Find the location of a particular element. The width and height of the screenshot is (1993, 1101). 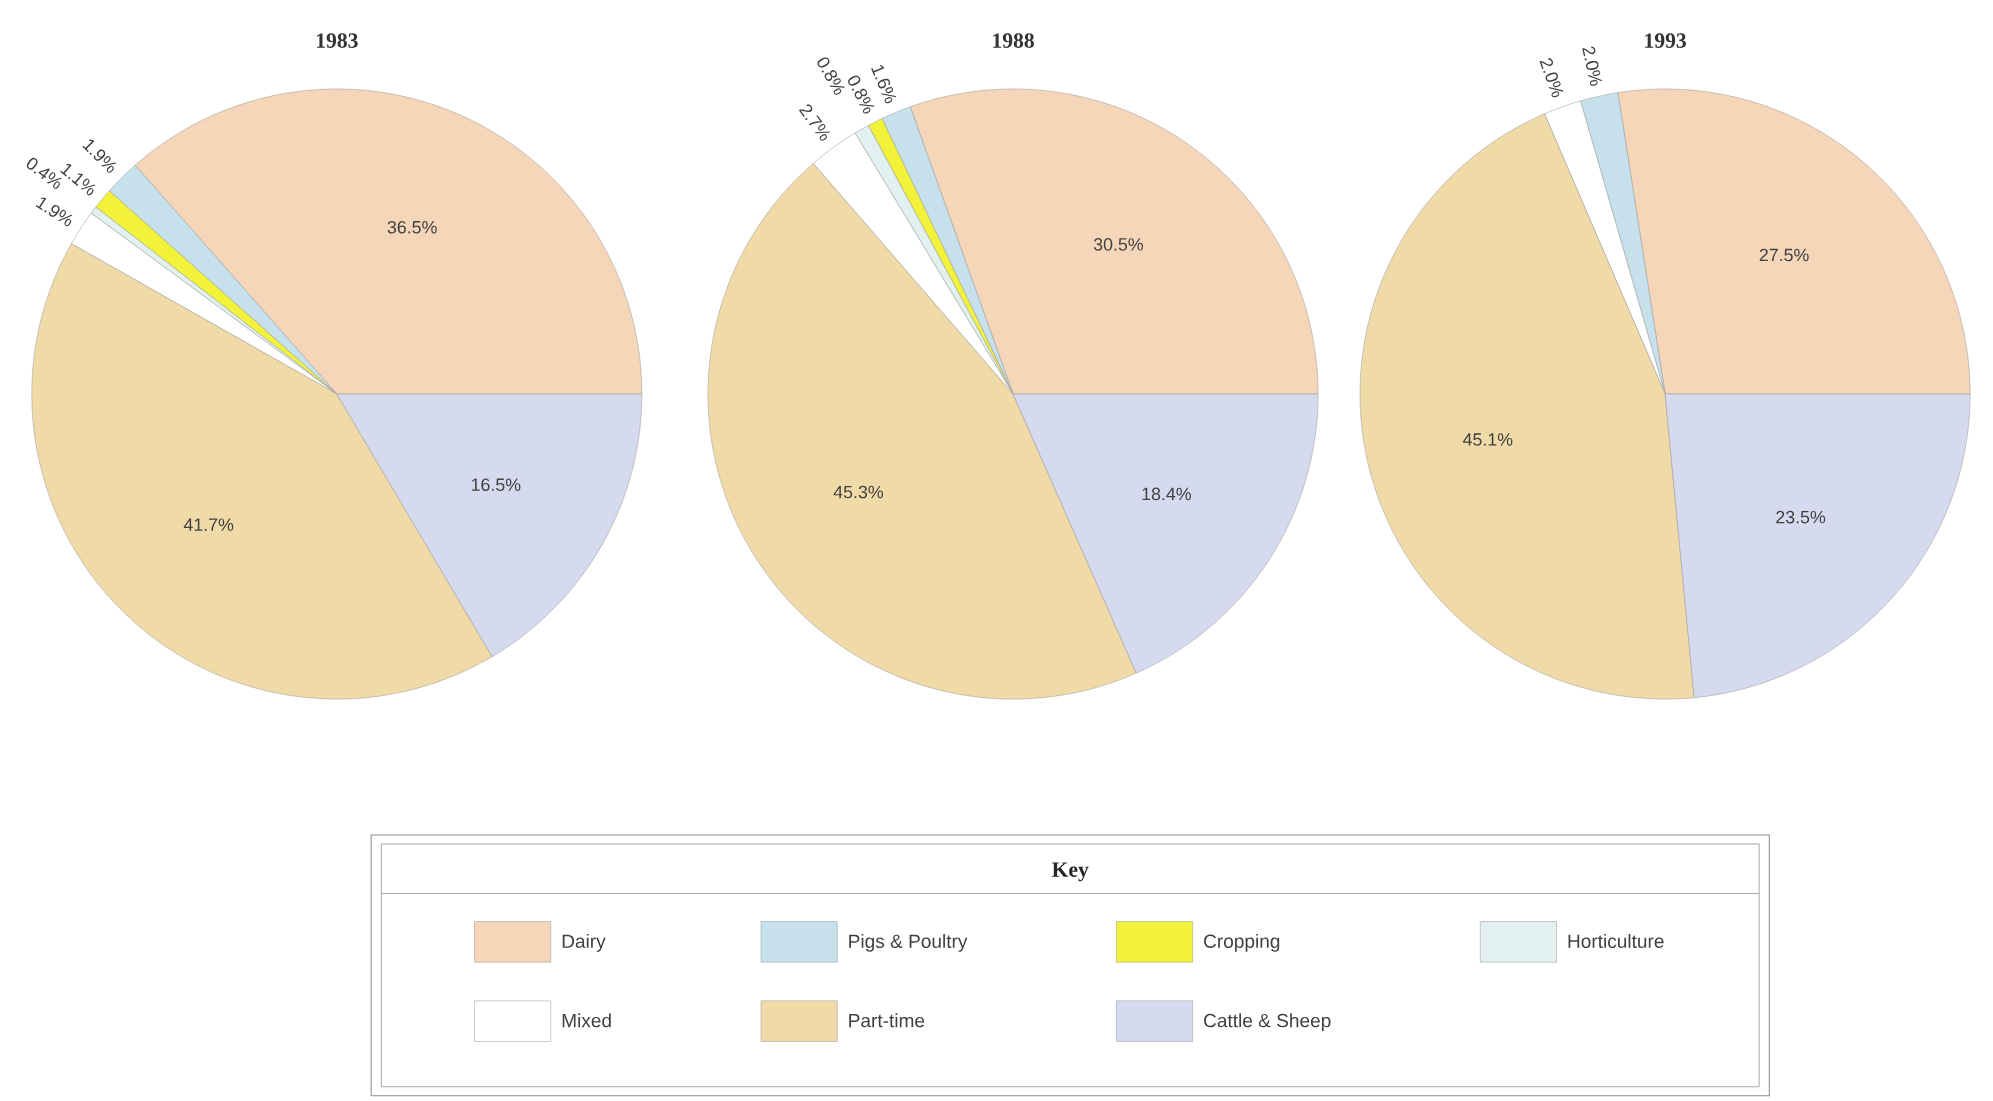

chart-title: 1988 is located at coordinates (1013, 41).